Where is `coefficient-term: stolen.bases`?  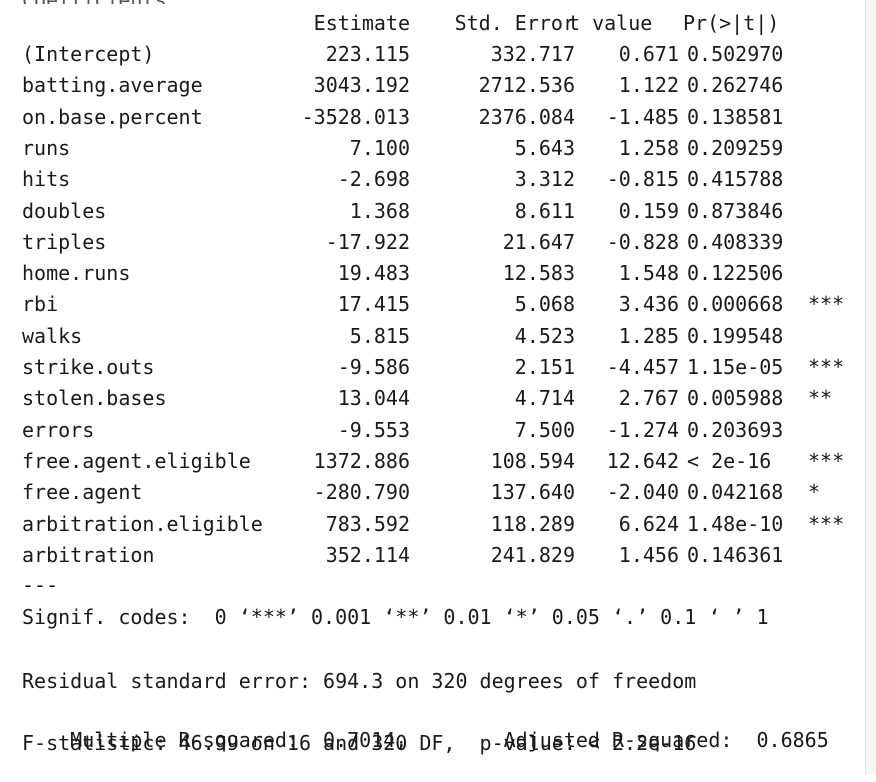
coefficient-term: stolen.bases is located at coordinates (94, 398).